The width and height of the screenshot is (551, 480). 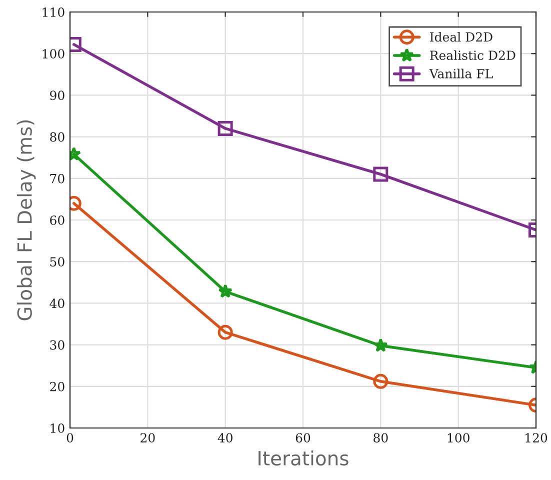 I want to click on x-tick-label: 0, so click(x=70, y=438).